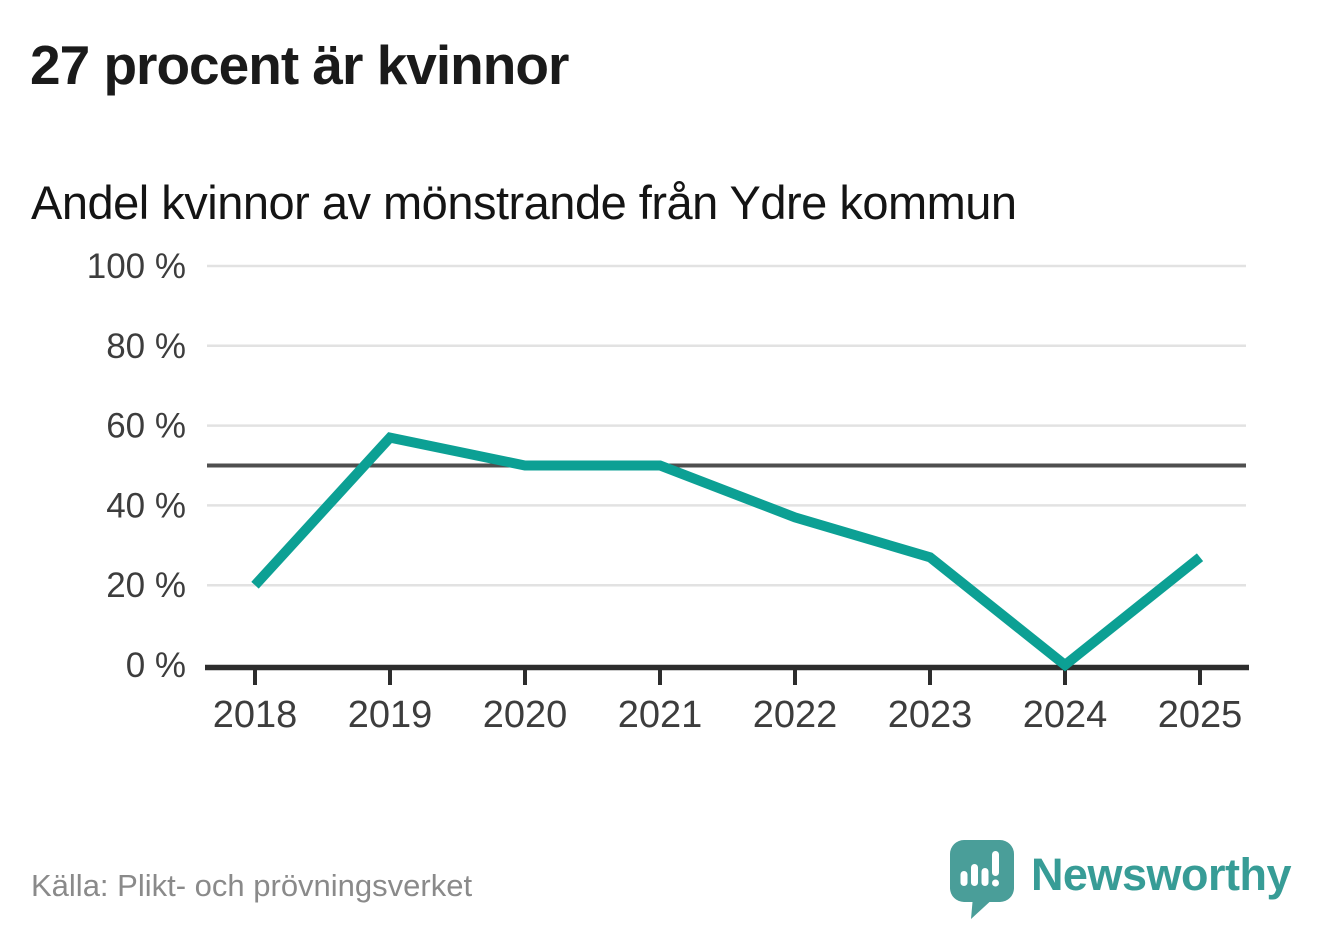 This screenshot has width=1322, height=939. I want to click on x-axis-label: 2022, so click(795, 715).